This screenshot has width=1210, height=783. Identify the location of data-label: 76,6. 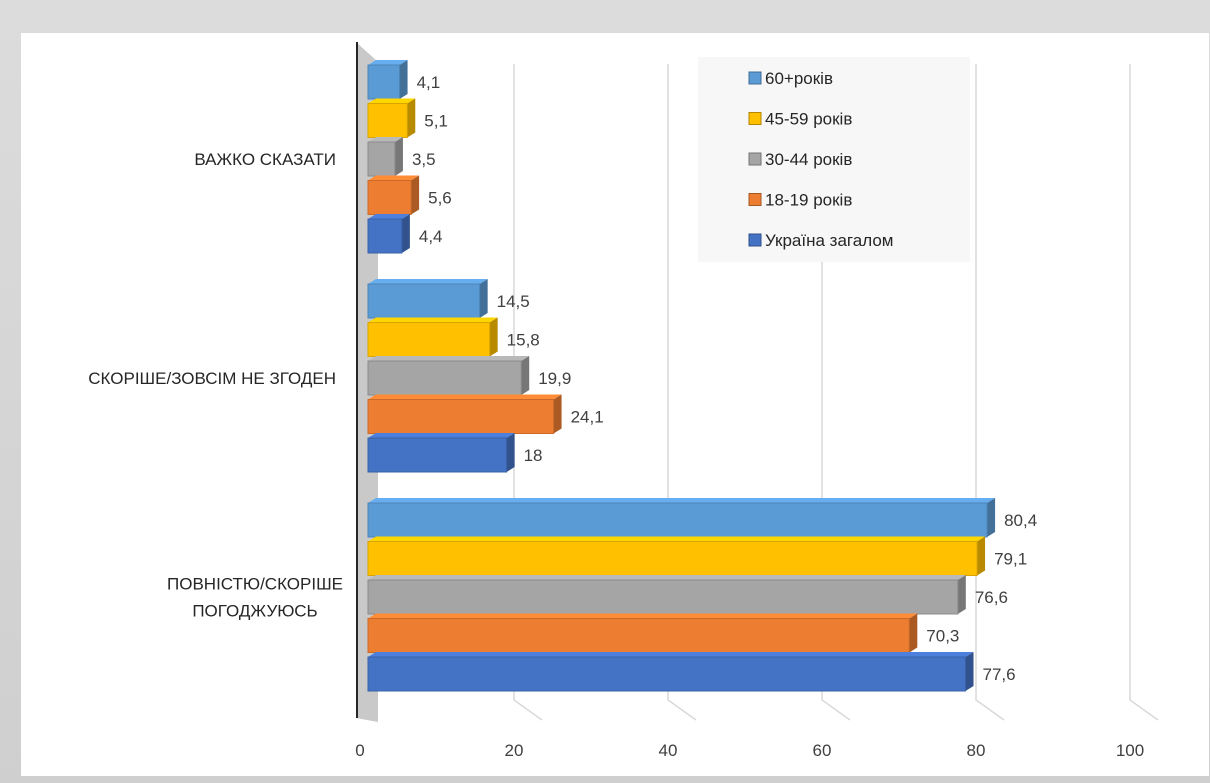
(991, 597).